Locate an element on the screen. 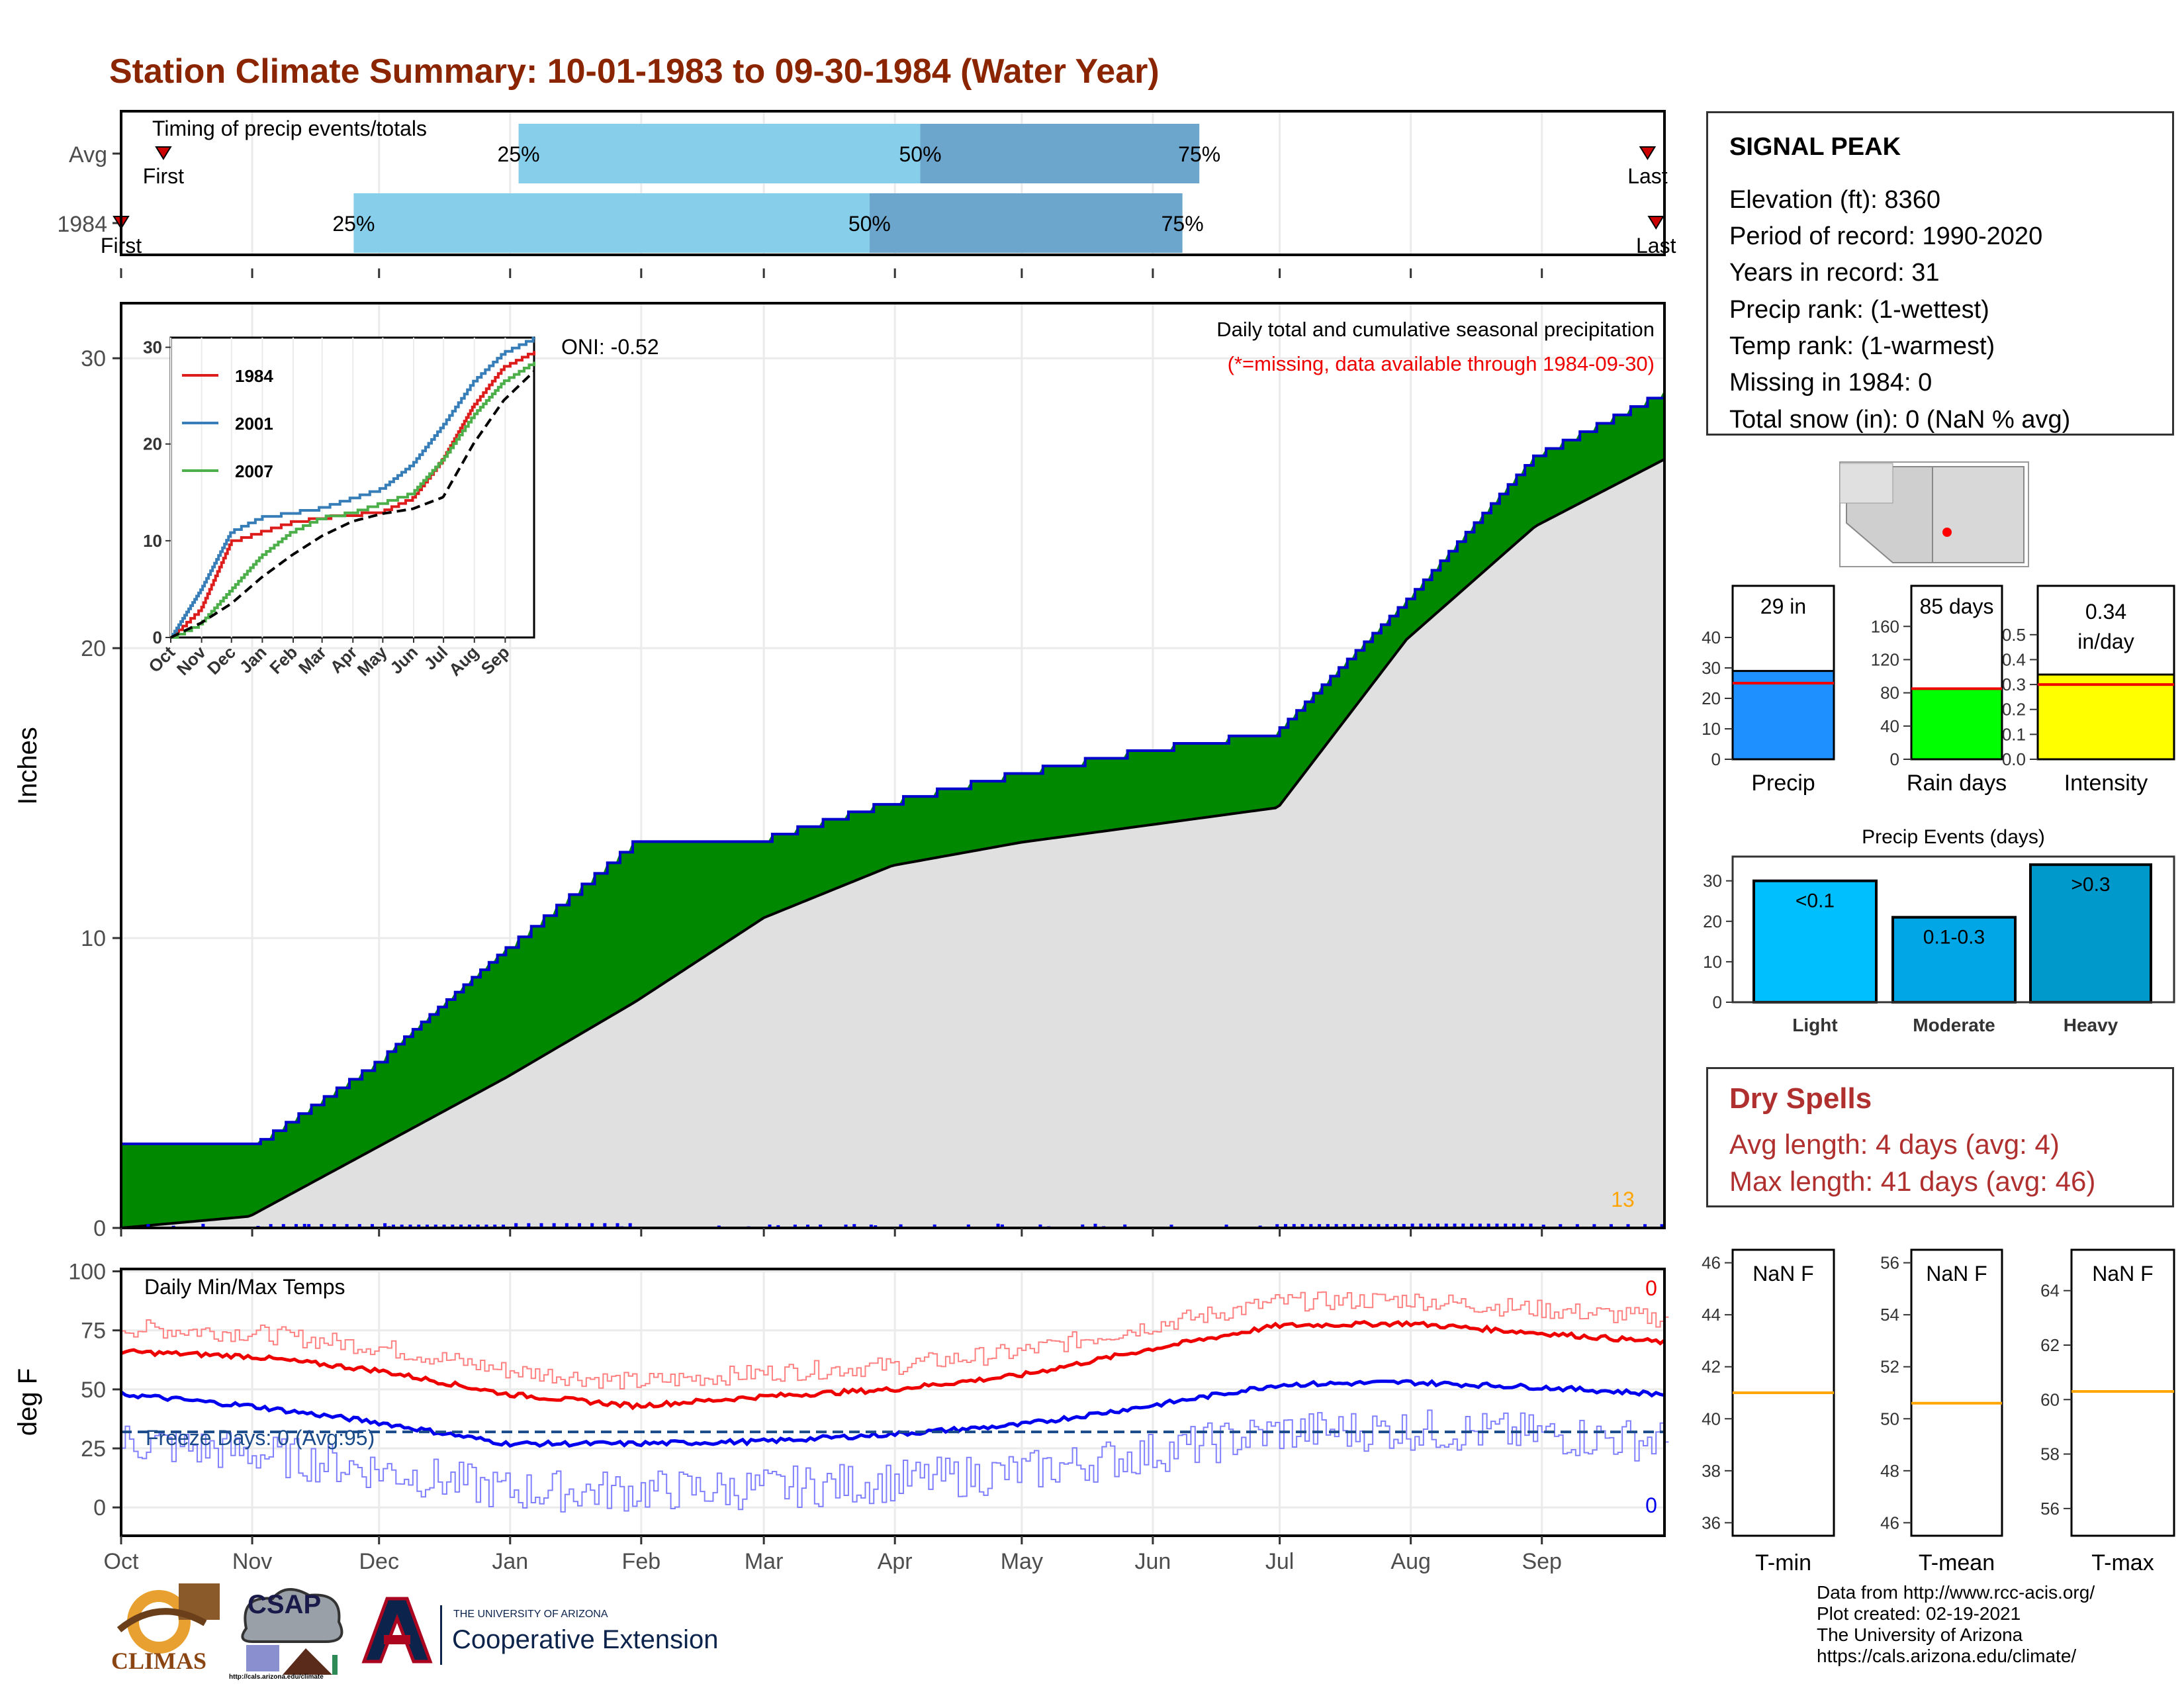 The height and width of the screenshot is (1688, 2184). ua-divider is located at coordinates (441, 1635).